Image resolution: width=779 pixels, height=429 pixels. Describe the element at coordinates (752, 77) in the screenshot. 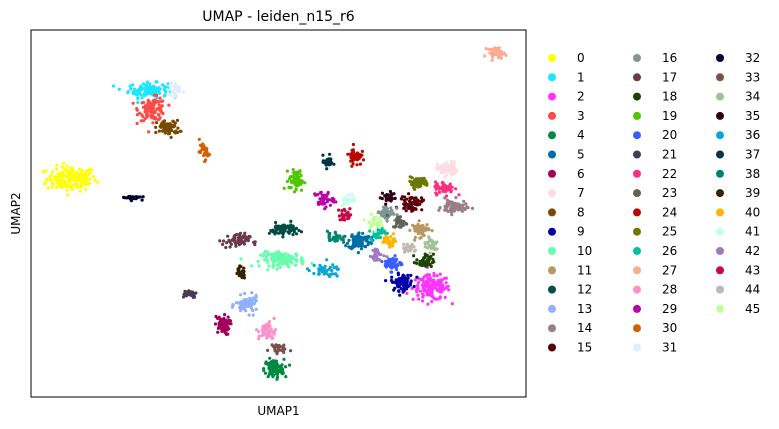

I see `legend-label: 33` at that location.